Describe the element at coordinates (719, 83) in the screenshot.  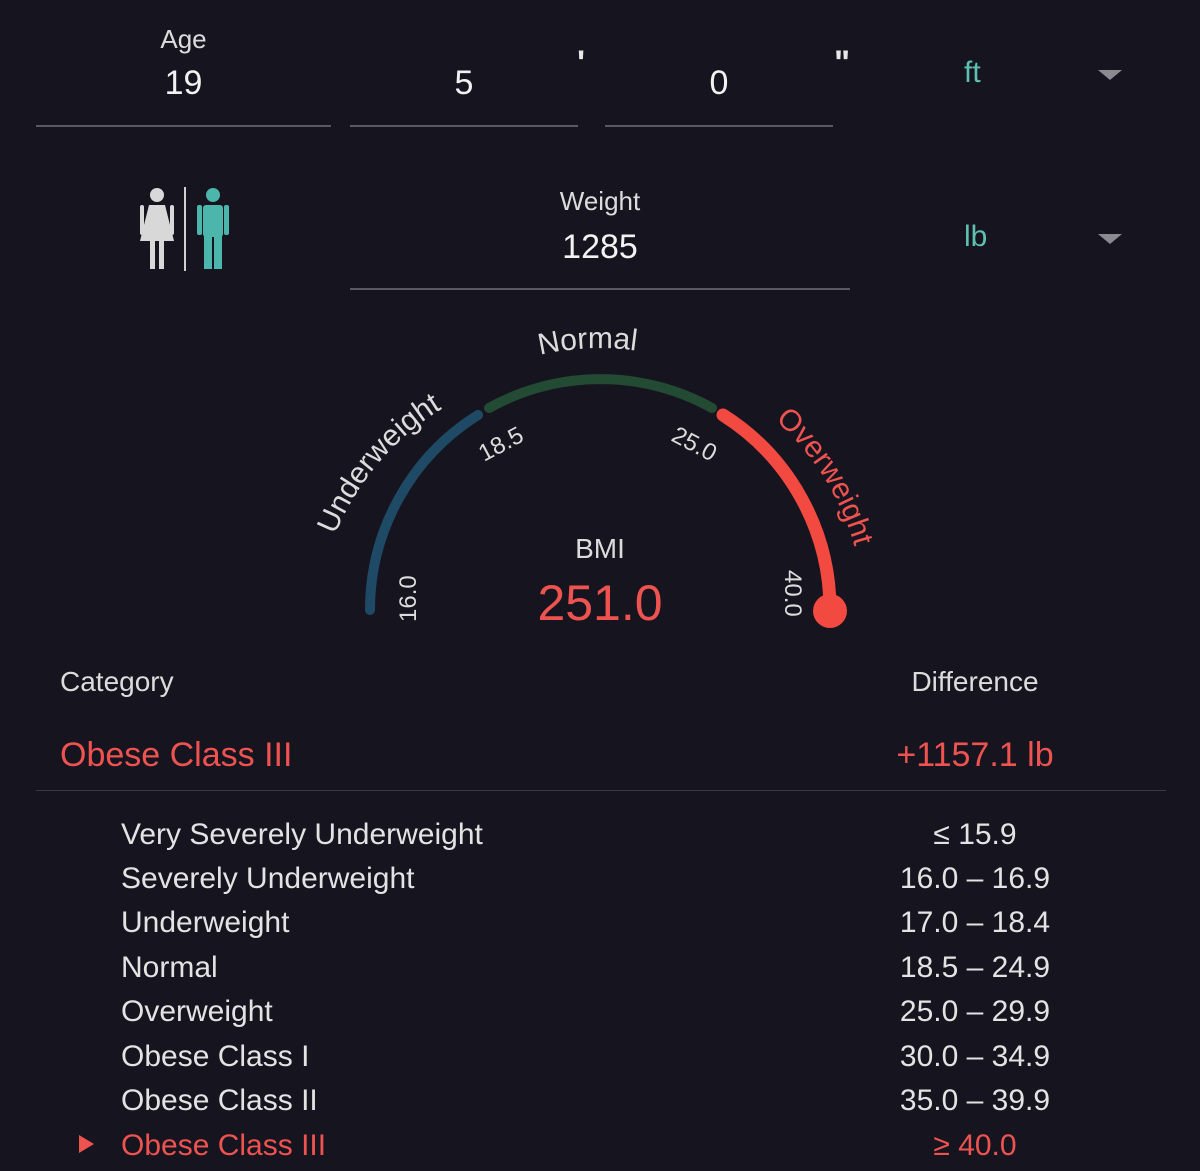
I see `height-inches-input: 0` at that location.